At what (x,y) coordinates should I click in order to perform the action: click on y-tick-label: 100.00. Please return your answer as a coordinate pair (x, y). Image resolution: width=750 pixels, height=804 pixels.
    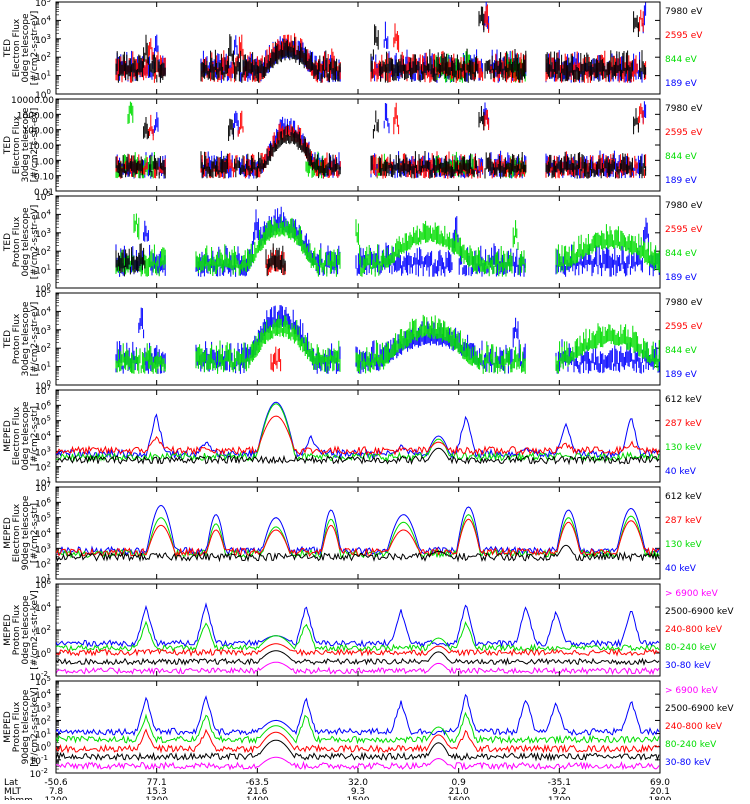
    Looking at the image, I should click on (39, 132).